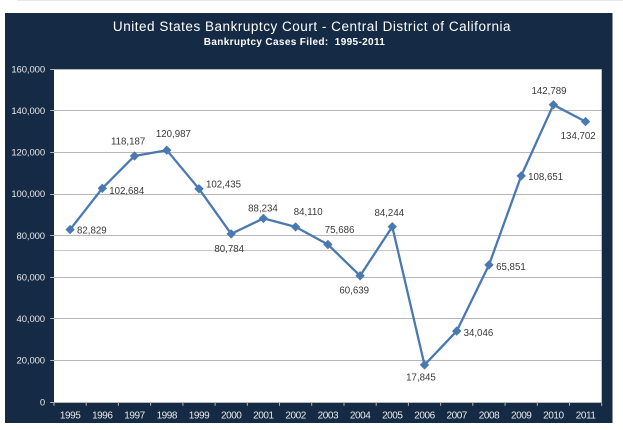 The image size is (623, 430). What do you see at coordinates (92, 230) in the screenshot?
I see `svg-text: 82,829` at bounding box center [92, 230].